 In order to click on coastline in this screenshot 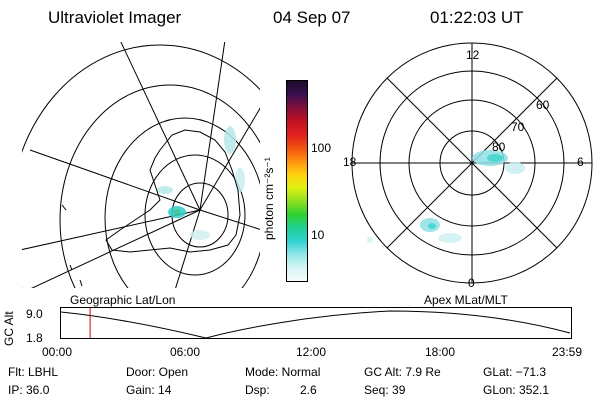, I will do `click(173, 191)`.